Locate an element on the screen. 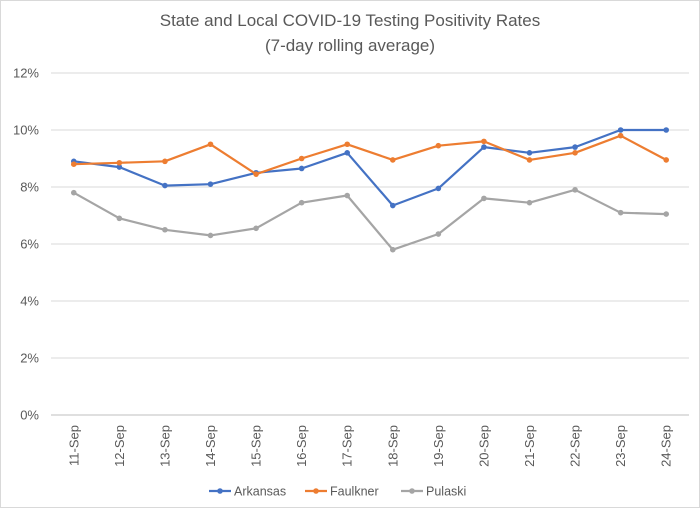  x-tick-label: 24-Sep is located at coordinates (666, 446).